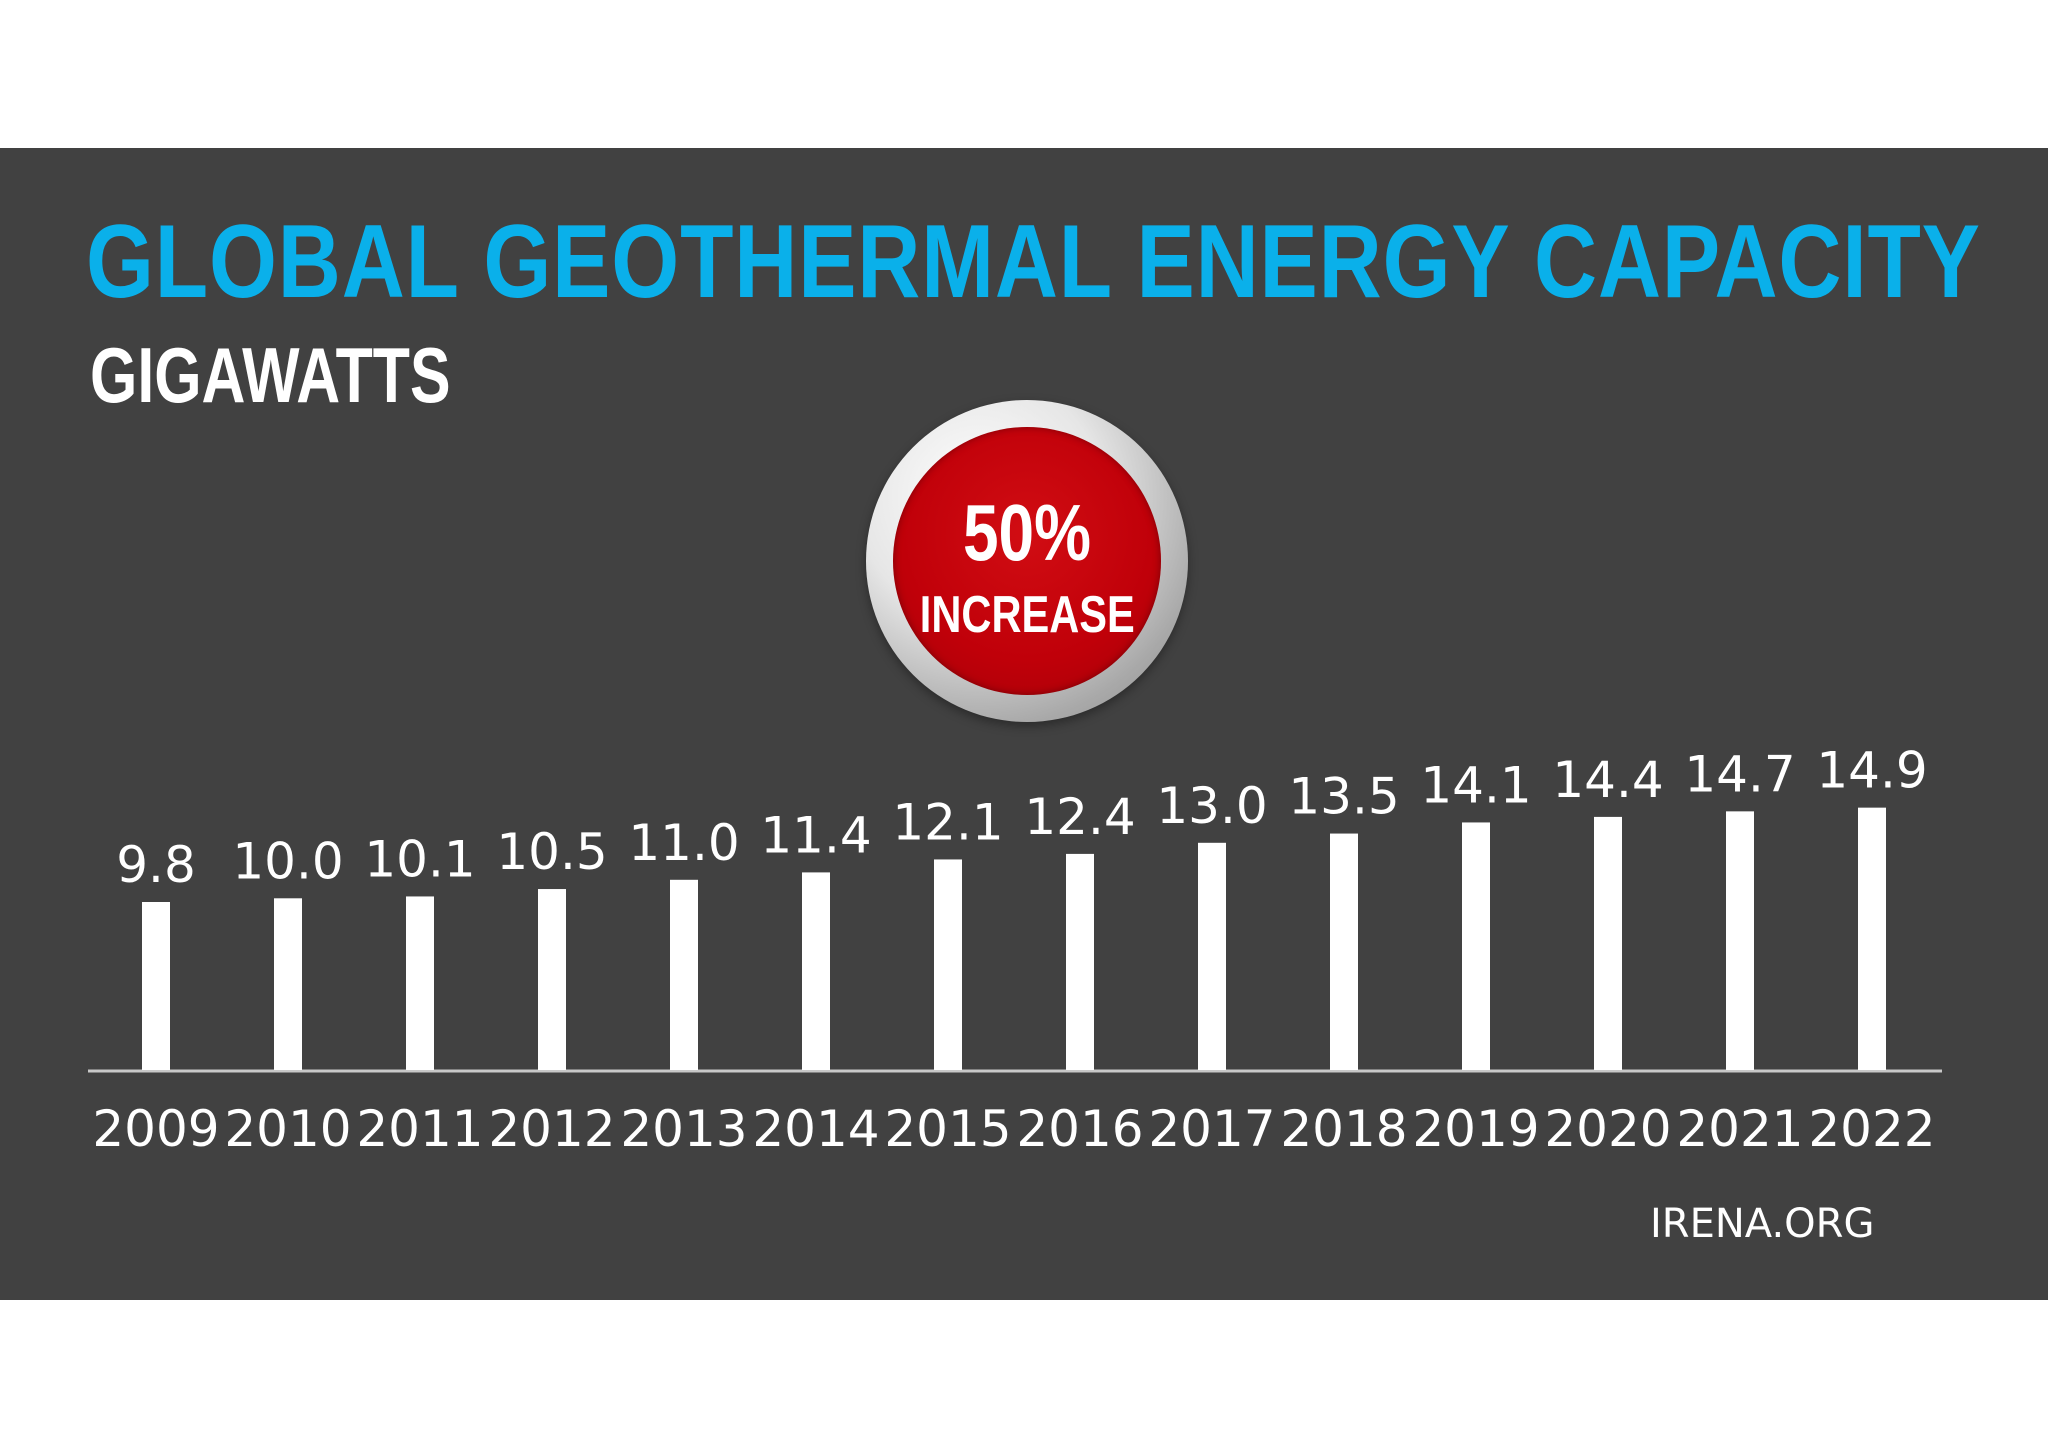 The image size is (2048, 1448). I want to click on value-label-2022: 14.9, so click(1871, 771).